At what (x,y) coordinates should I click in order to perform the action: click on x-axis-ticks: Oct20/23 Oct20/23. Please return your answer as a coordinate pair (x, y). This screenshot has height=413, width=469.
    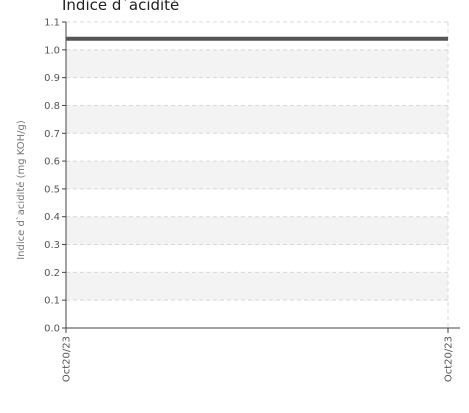
    Looking at the image, I should click on (258, 355).